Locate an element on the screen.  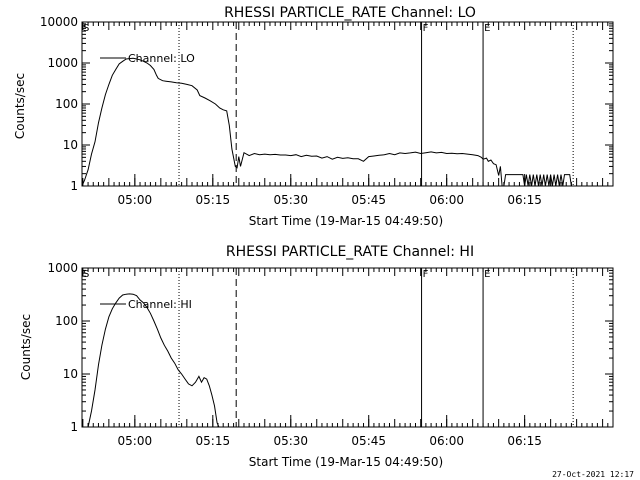
legend-label: Channel: HI is located at coordinates (160, 304).